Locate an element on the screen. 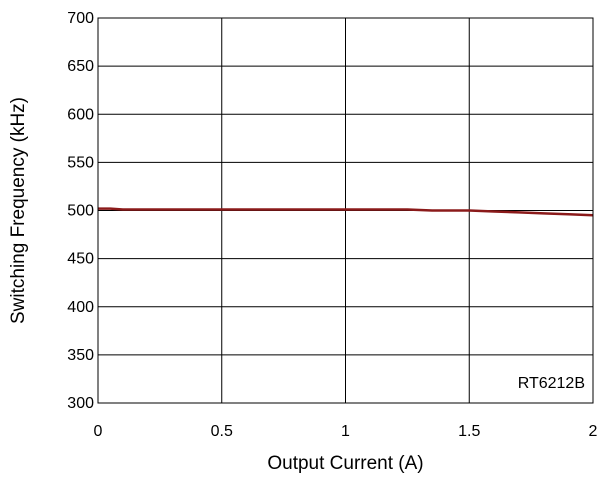  x-tick-labels: 0 0.5 1 1.5 2 is located at coordinates (346, 431).